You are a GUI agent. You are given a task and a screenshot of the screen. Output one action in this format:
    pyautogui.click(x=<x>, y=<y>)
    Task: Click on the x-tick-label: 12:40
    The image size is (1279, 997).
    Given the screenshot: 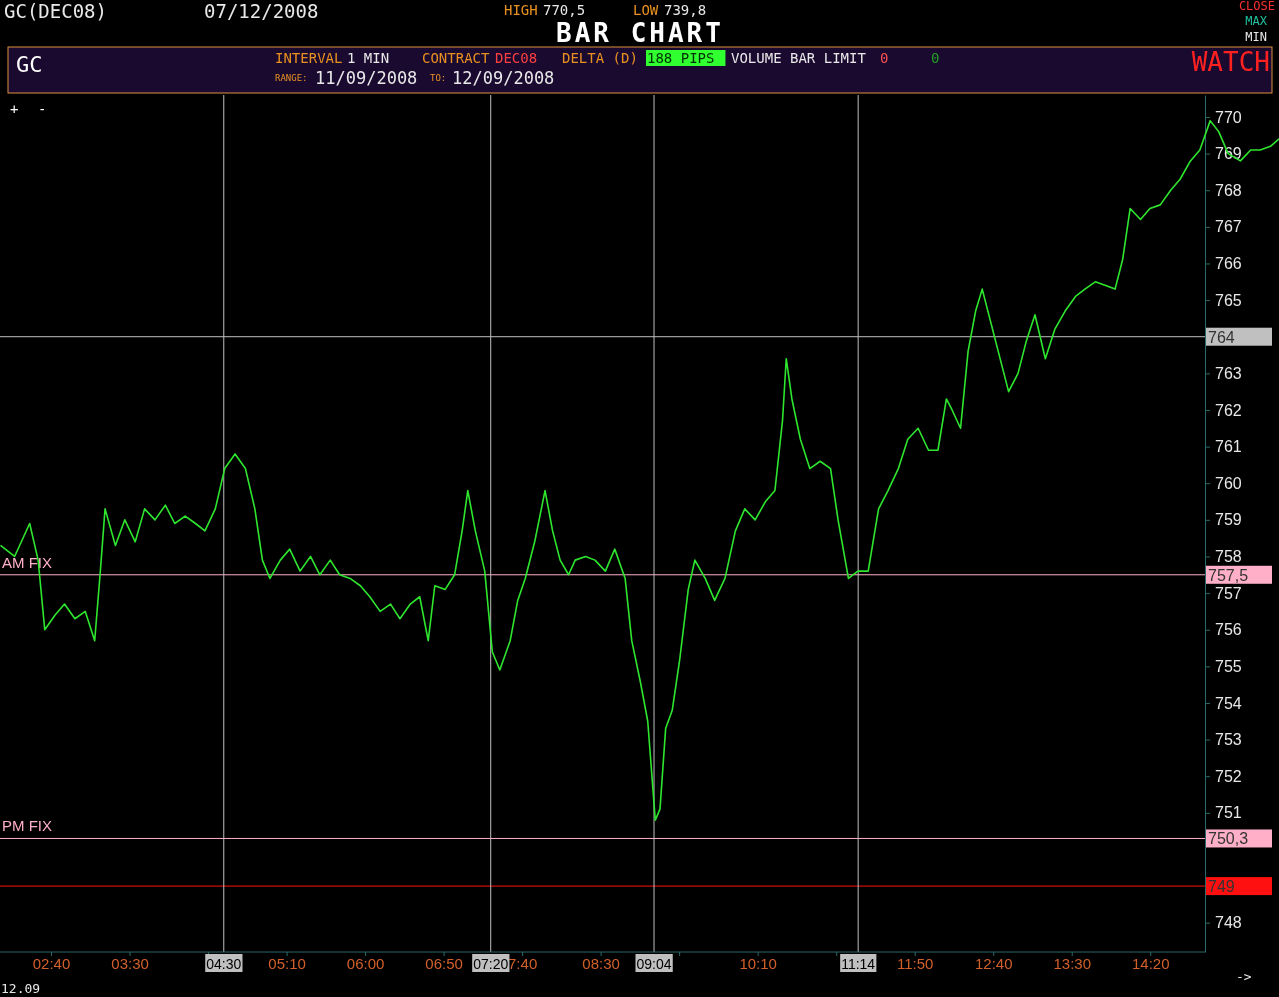 What is the action you would take?
    pyautogui.click(x=993, y=963)
    